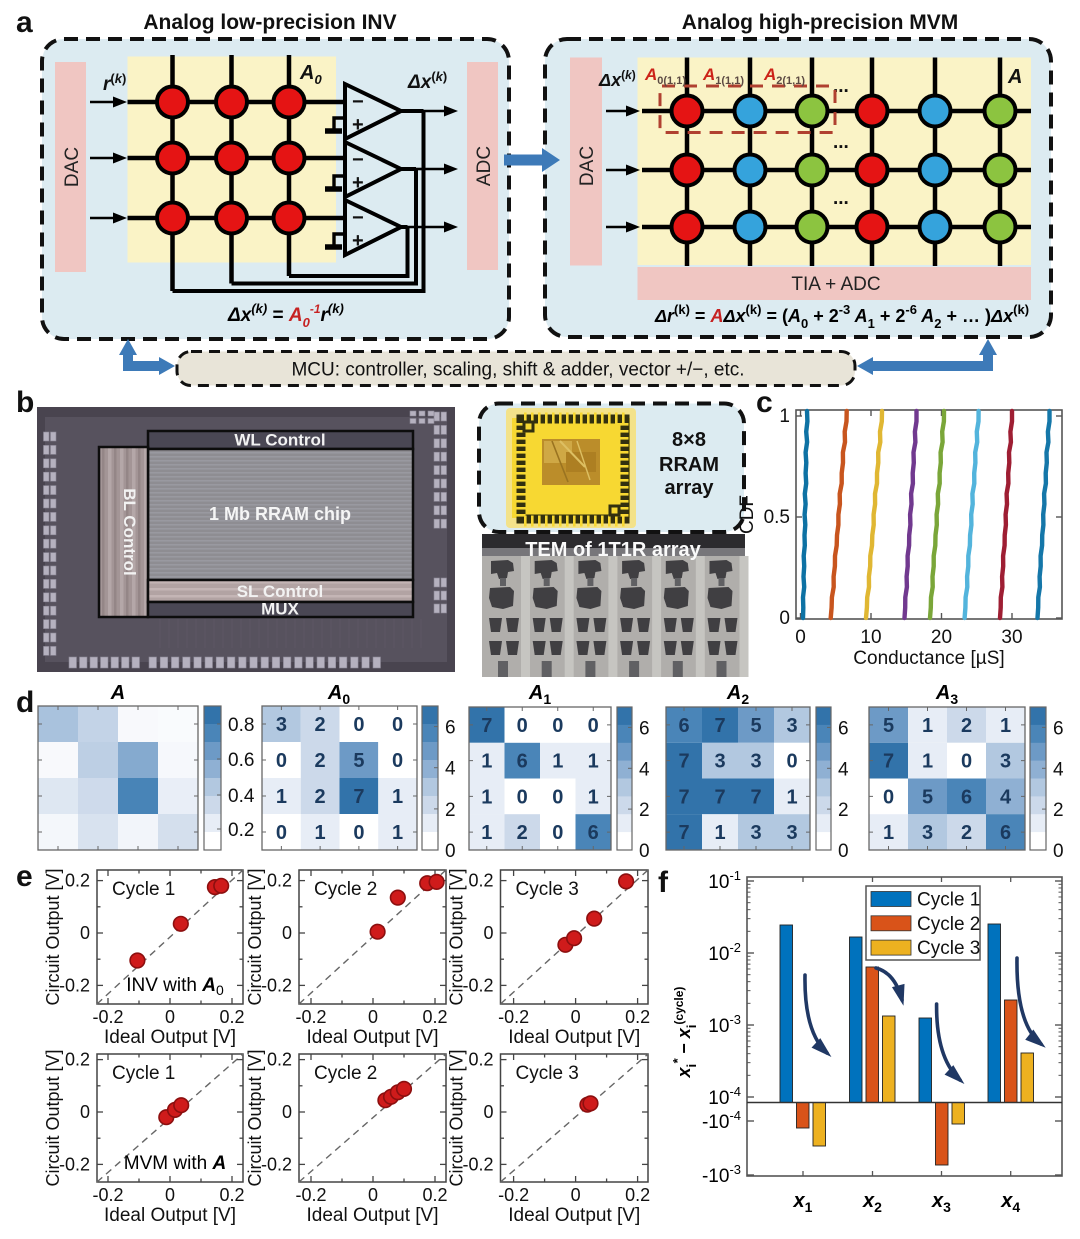 This screenshot has width=1080, height=1239. What do you see at coordinates (241, 796) in the screenshot?
I see `svg-text: 0.4` at bounding box center [241, 796].